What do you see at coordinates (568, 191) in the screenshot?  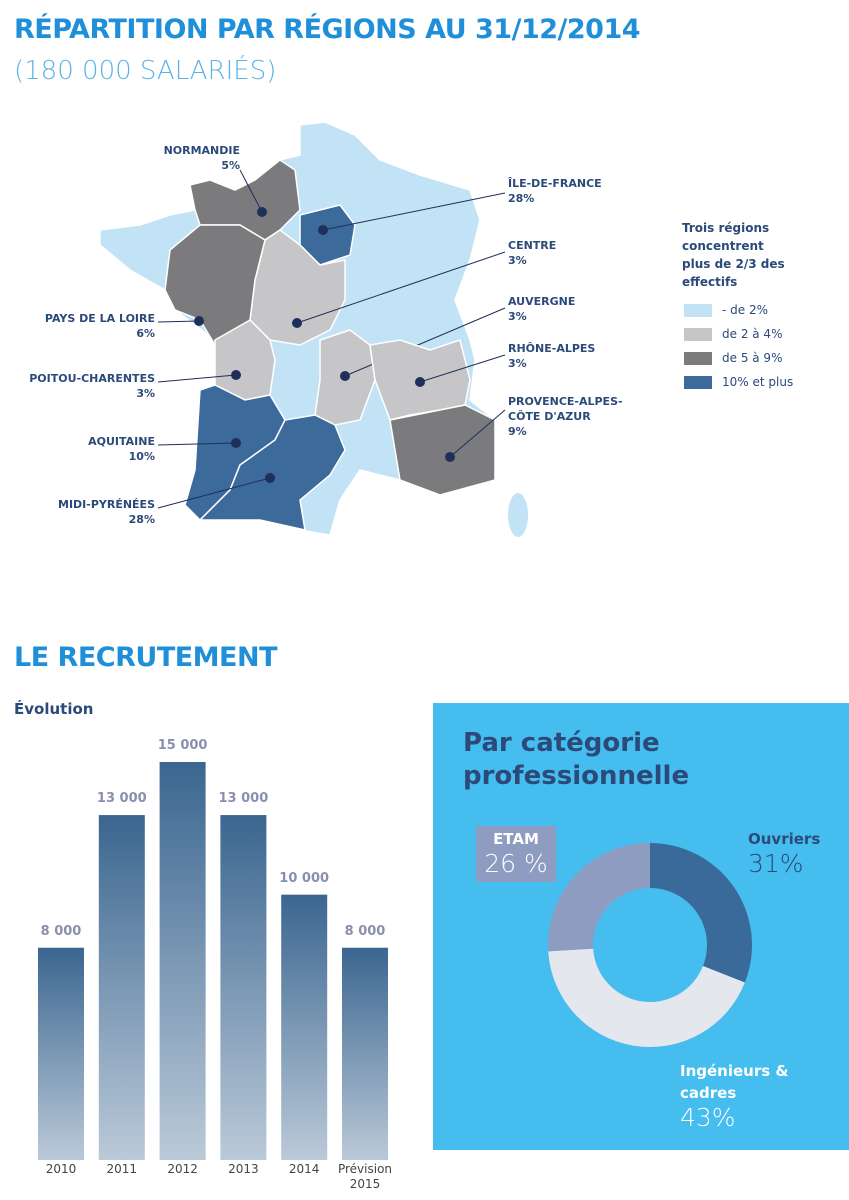 I see `region-label: ÎLE-DE-FRANCE 28%` at bounding box center [568, 191].